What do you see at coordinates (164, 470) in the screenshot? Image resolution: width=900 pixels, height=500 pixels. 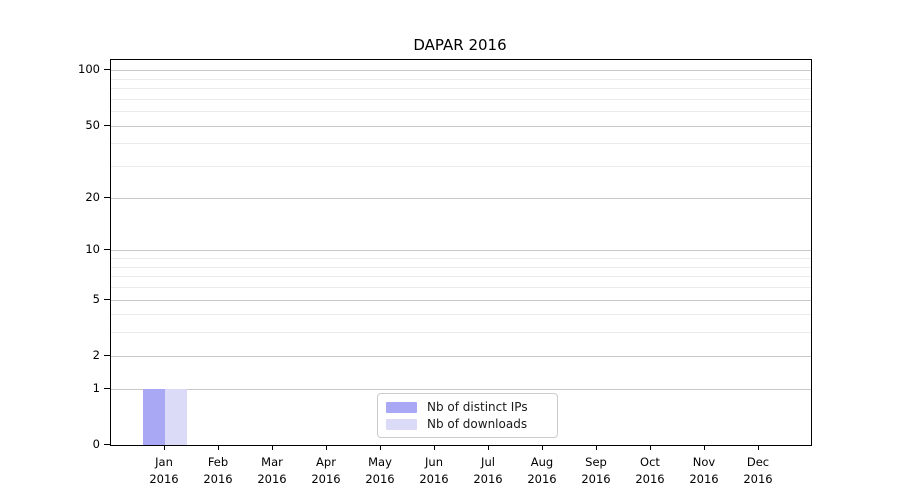 I see `x-tick-label: Jan 2016` at bounding box center [164, 470].